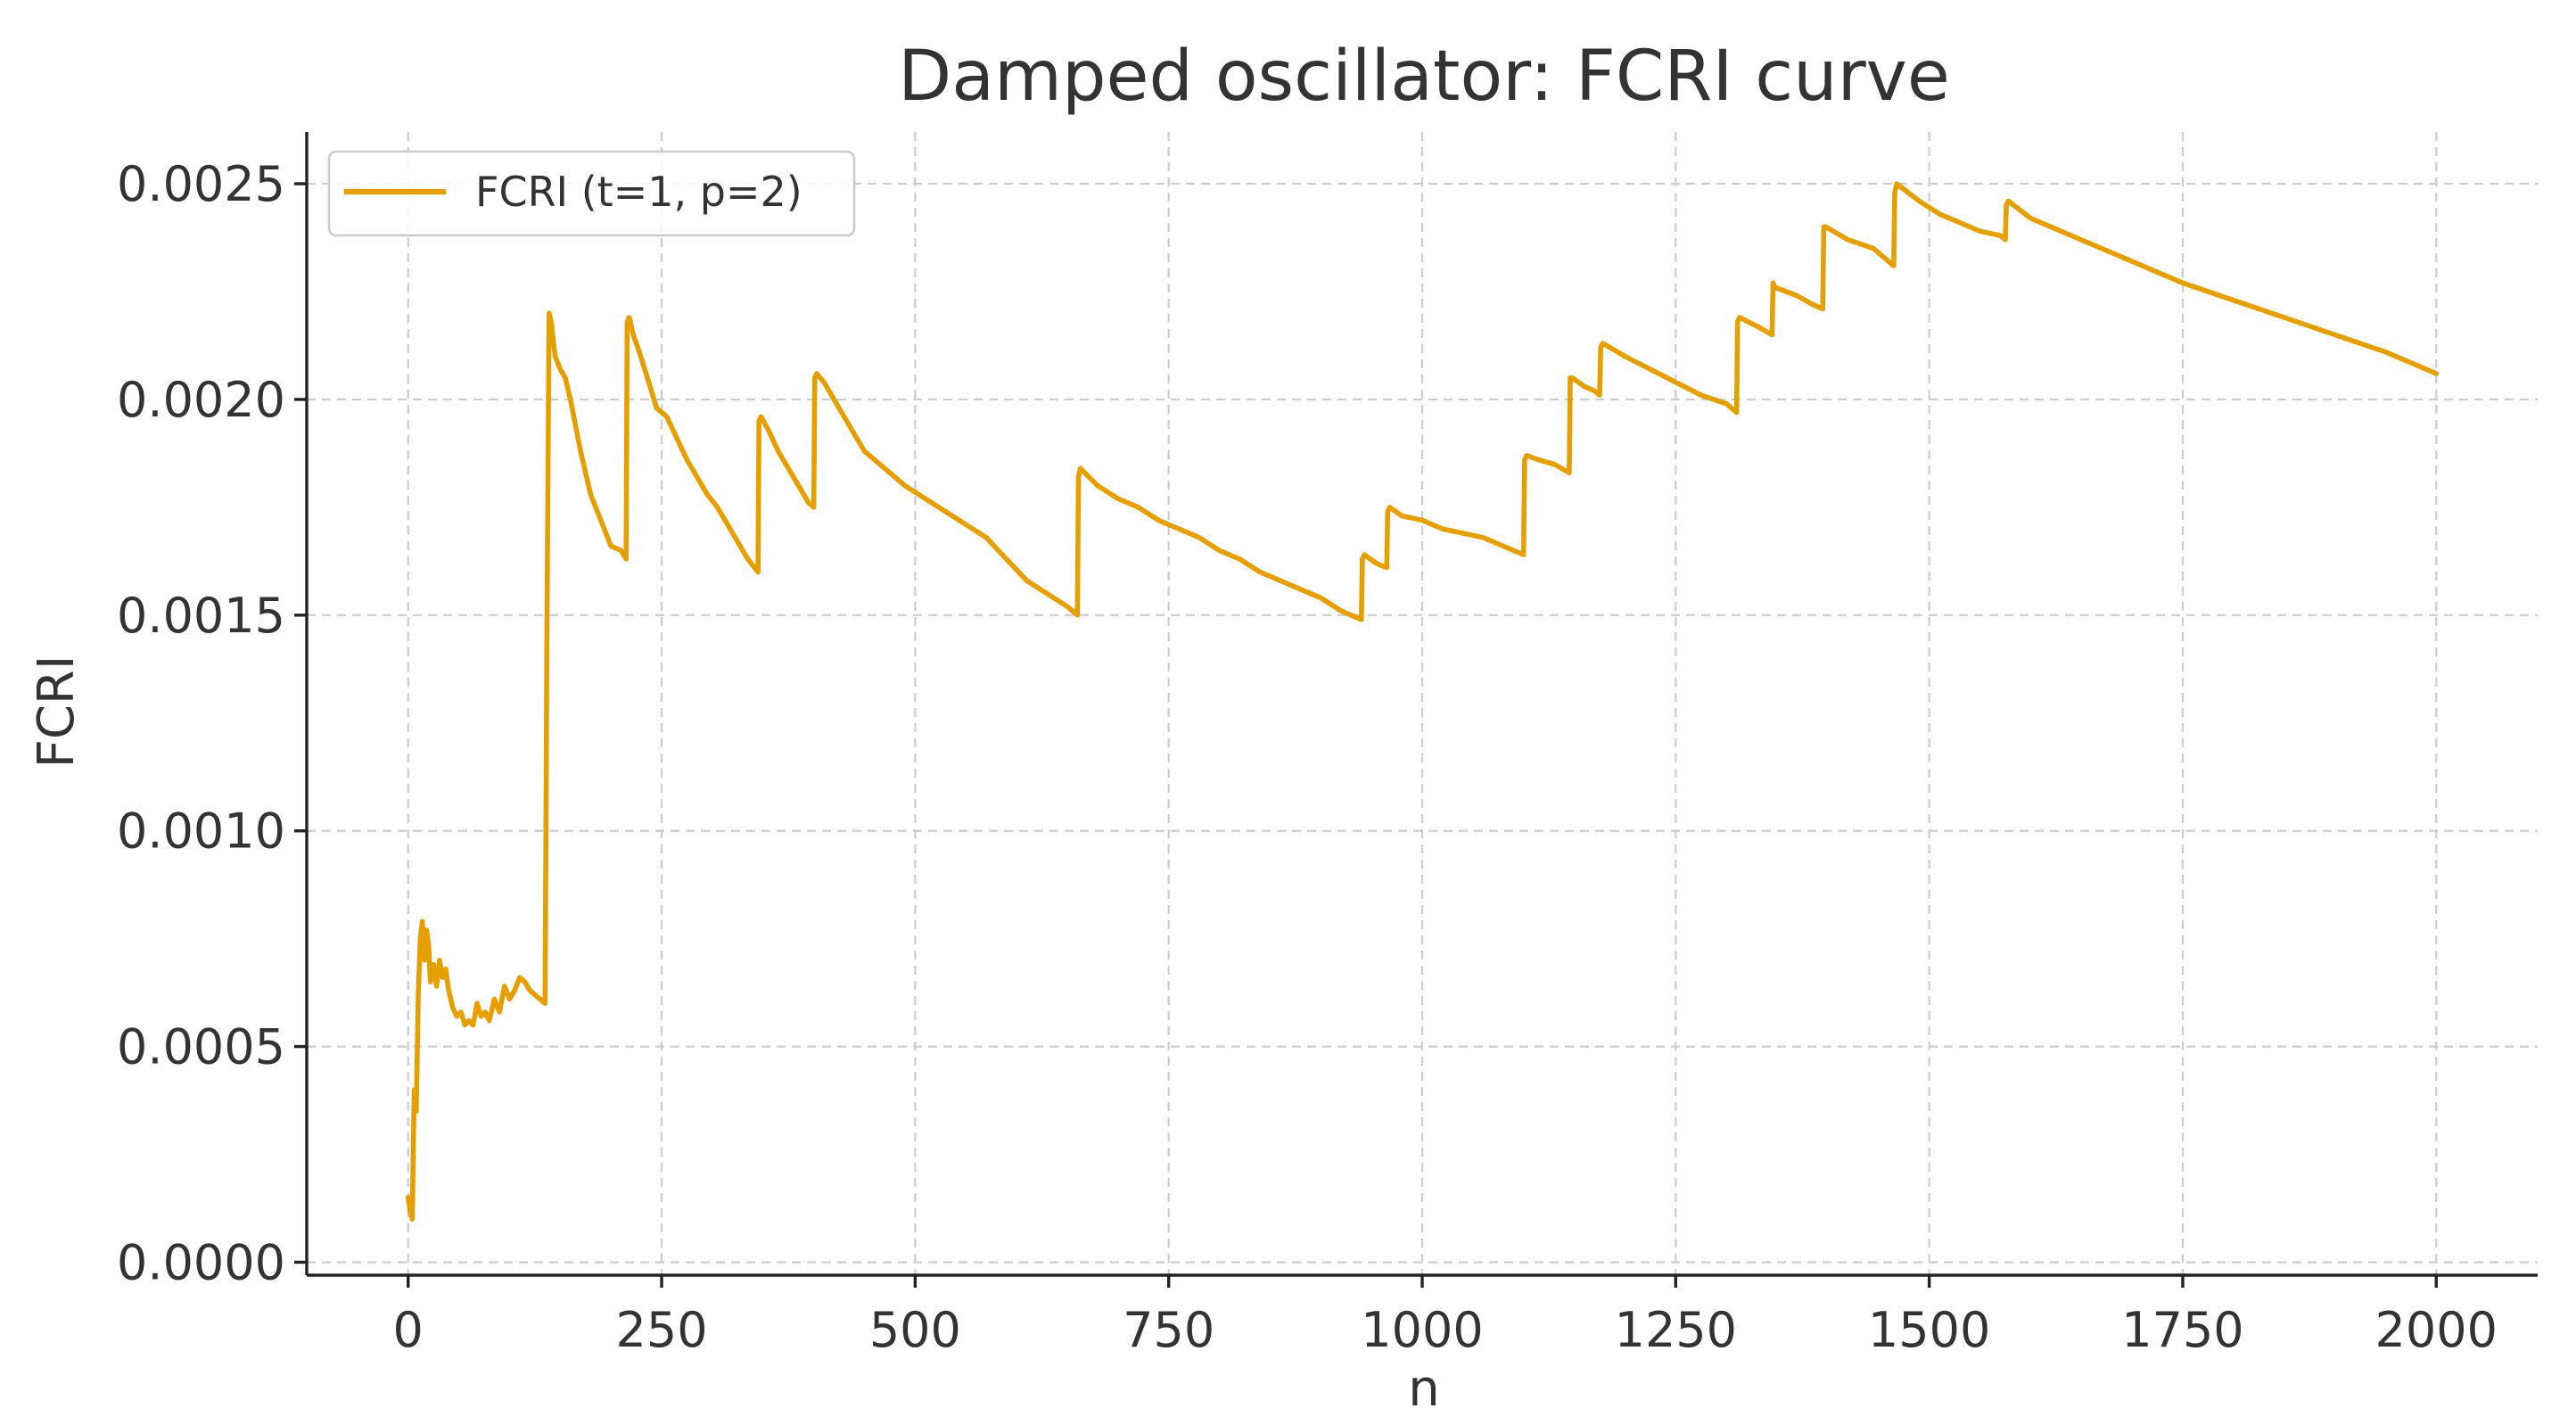  Describe the element at coordinates (201, 1047) in the screenshot. I see `y-tick-label: 0.0005` at that location.